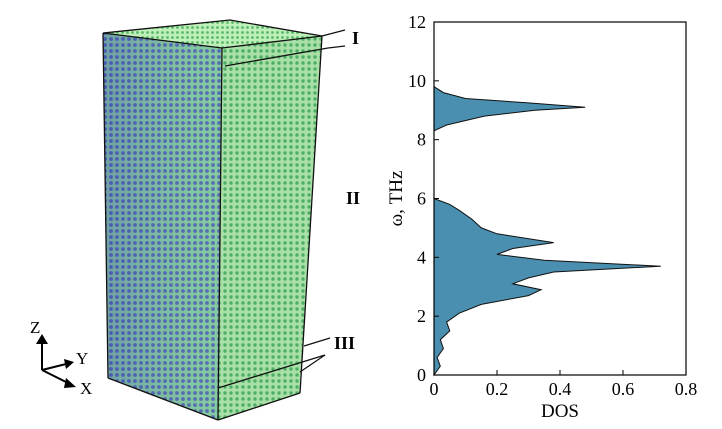  I want to click on y-tick-label: 2, so click(421, 316).